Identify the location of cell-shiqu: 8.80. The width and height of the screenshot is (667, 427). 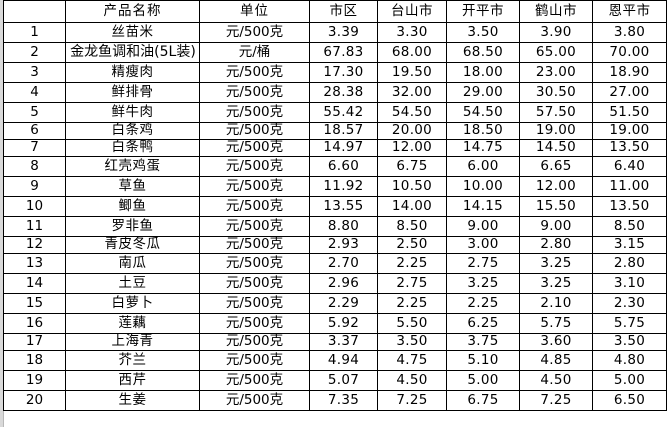
(343, 226).